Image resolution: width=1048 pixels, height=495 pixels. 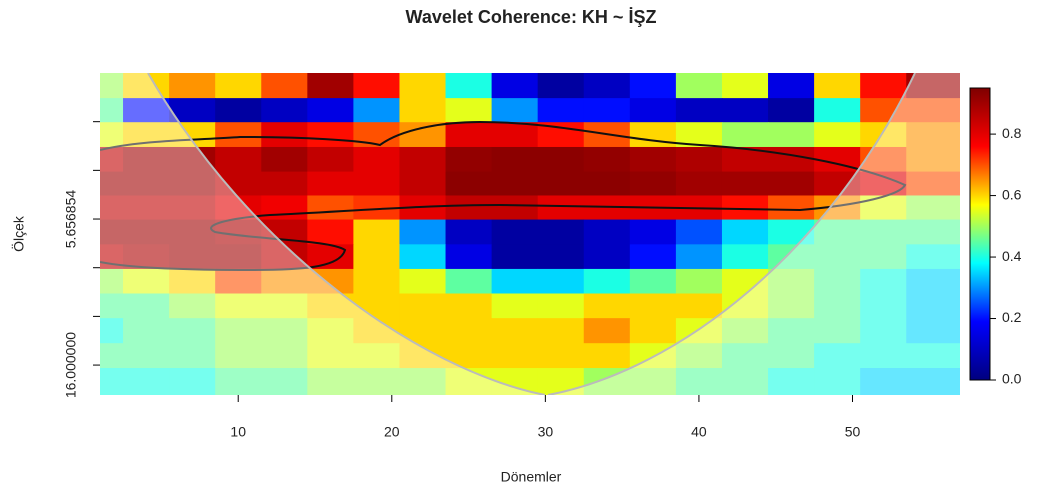 What do you see at coordinates (546, 432) in the screenshot?
I see `x-tick-label: 30` at bounding box center [546, 432].